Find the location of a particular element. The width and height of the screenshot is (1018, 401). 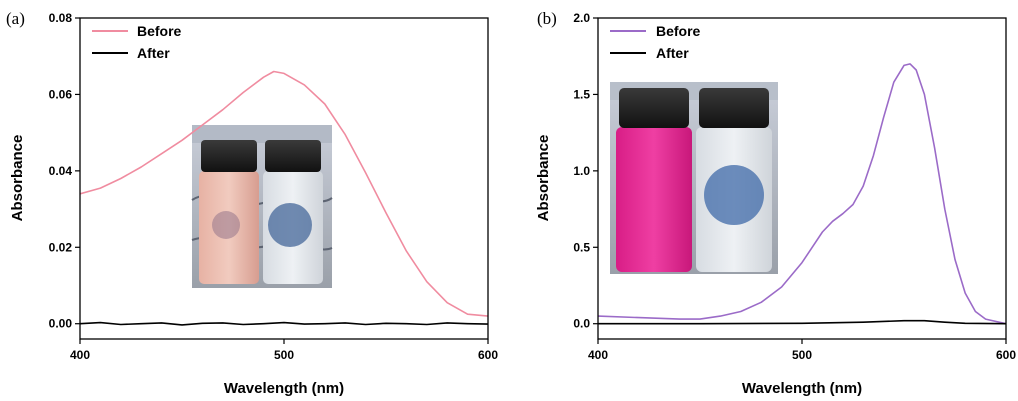

panel-a-x-tick-label: 400 is located at coordinates (80, 355).